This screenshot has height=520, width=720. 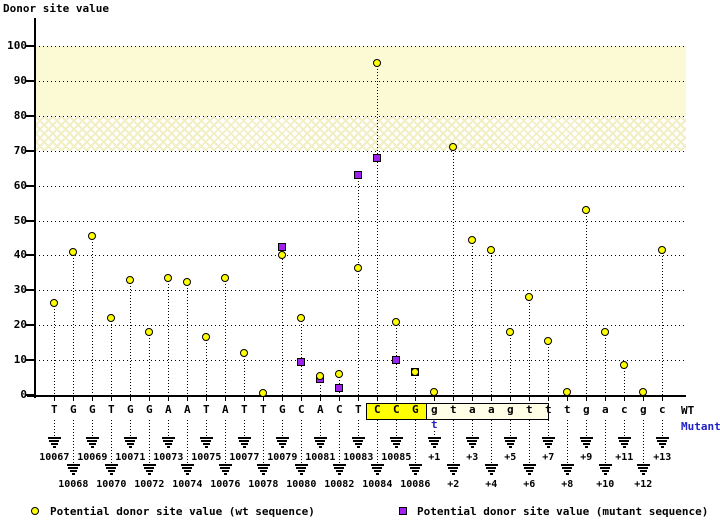 What do you see at coordinates (662, 250) in the screenshot?
I see `wt-marker-+13` at bounding box center [662, 250].